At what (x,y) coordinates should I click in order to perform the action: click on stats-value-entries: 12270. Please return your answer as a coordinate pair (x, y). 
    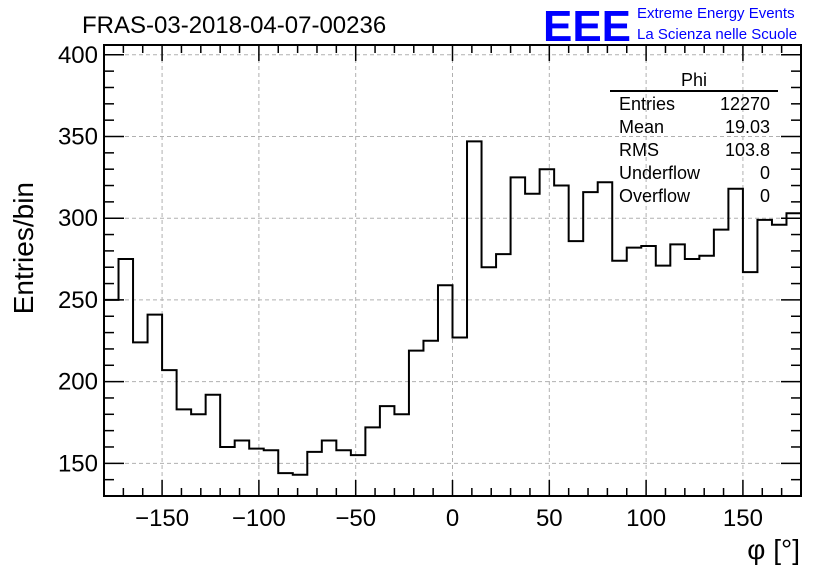
    Looking at the image, I should click on (745, 104).